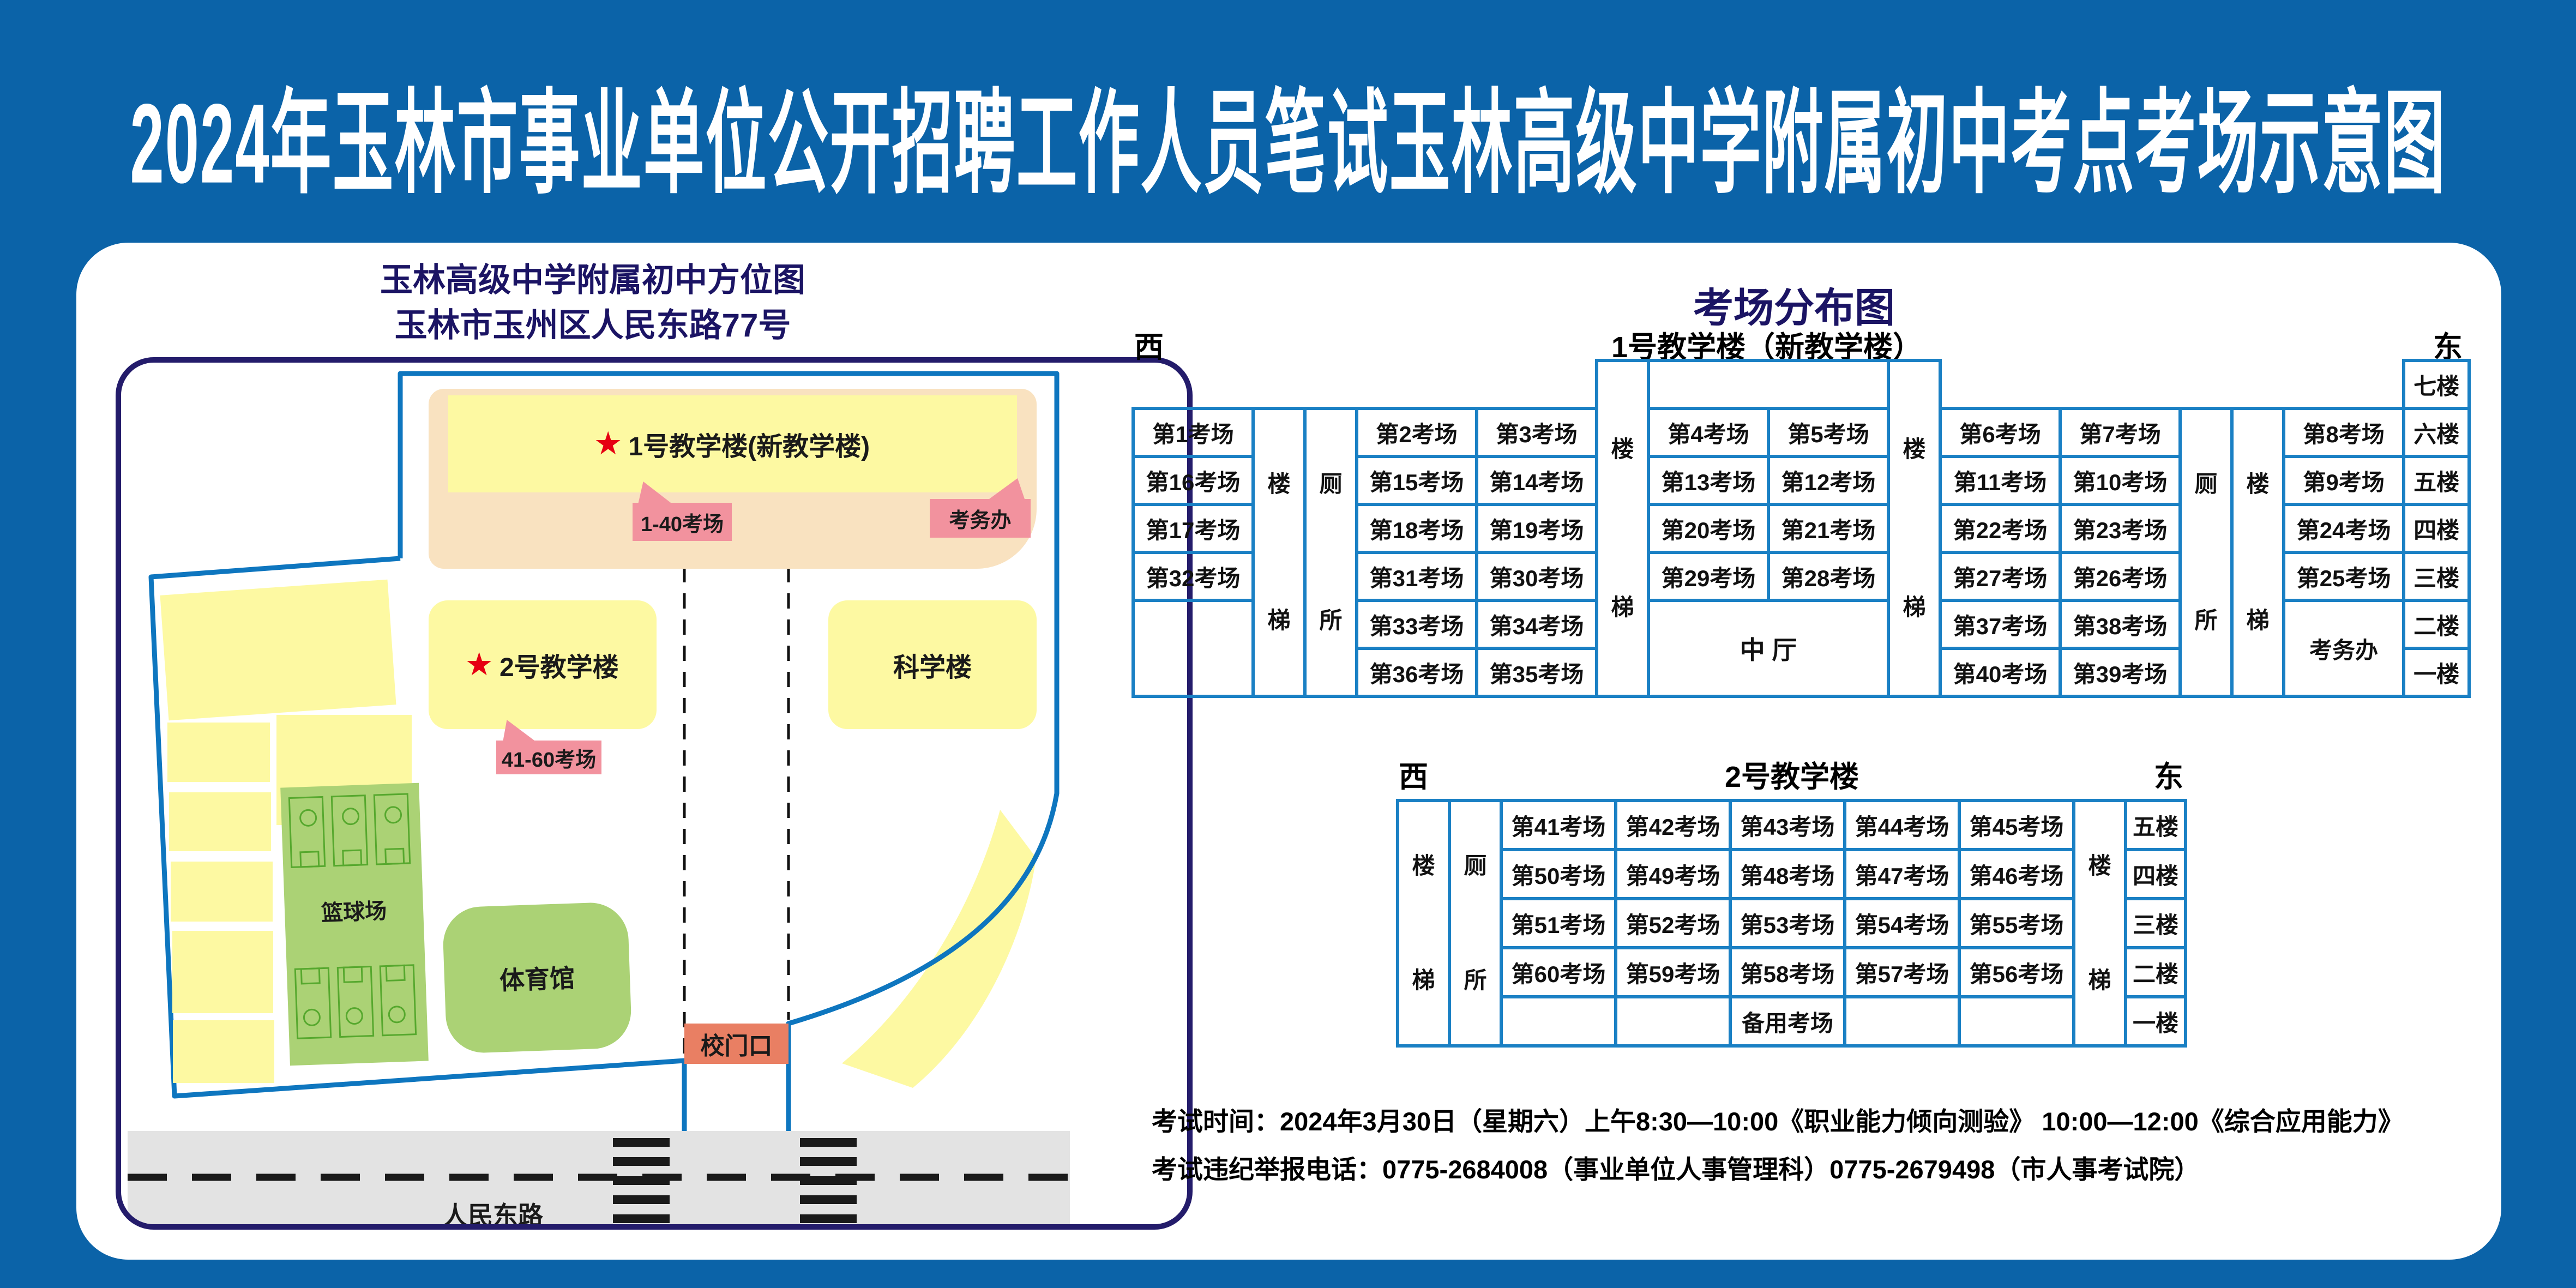  What do you see at coordinates (2344, 480) in the screenshot?
I see `exam-room-cell: 第9考场` at bounding box center [2344, 480].